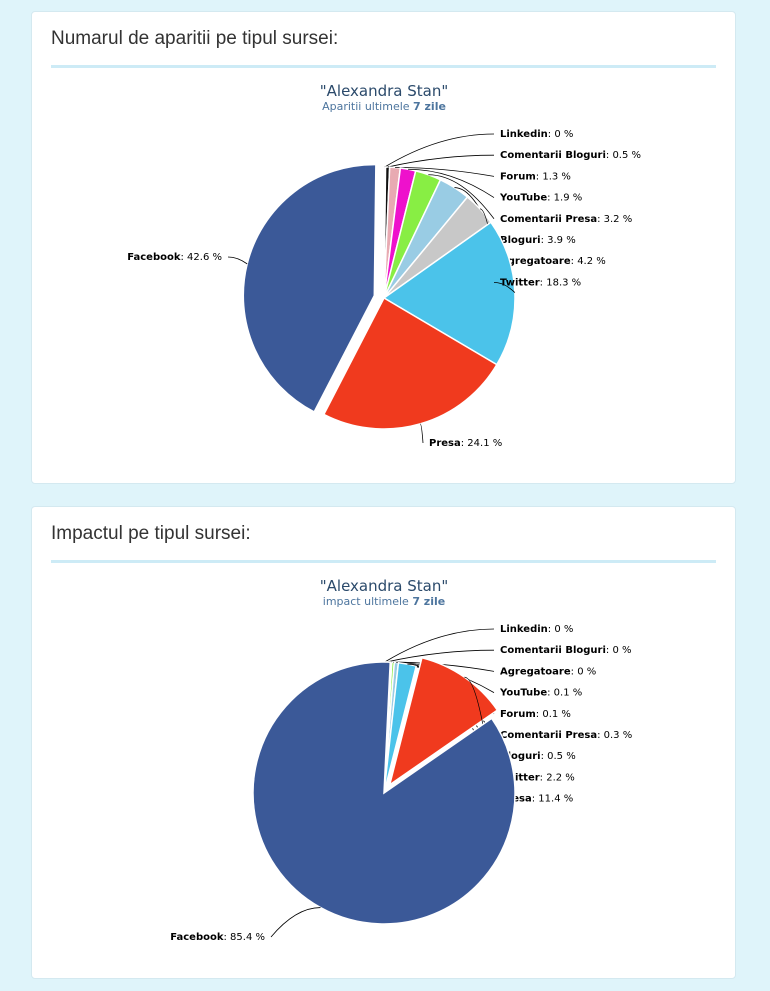 The image size is (770, 991). I want to click on slice-label-agregatoare: Agregatoare: 0 %, so click(548, 671).